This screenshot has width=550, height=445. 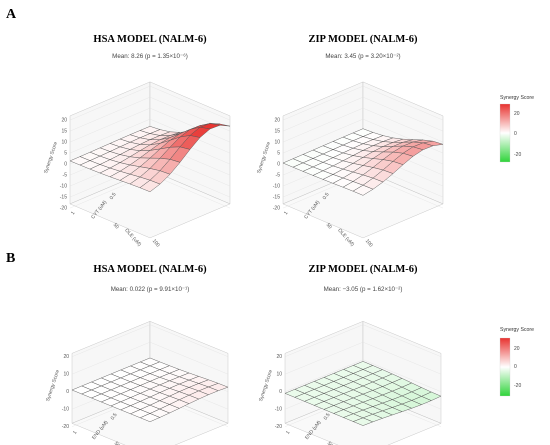 What do you see at coordinates (516, 362) in the screenshot?
I see `legend-b: Synergy Score 20 0 -20` at bounding box center [516, 362].